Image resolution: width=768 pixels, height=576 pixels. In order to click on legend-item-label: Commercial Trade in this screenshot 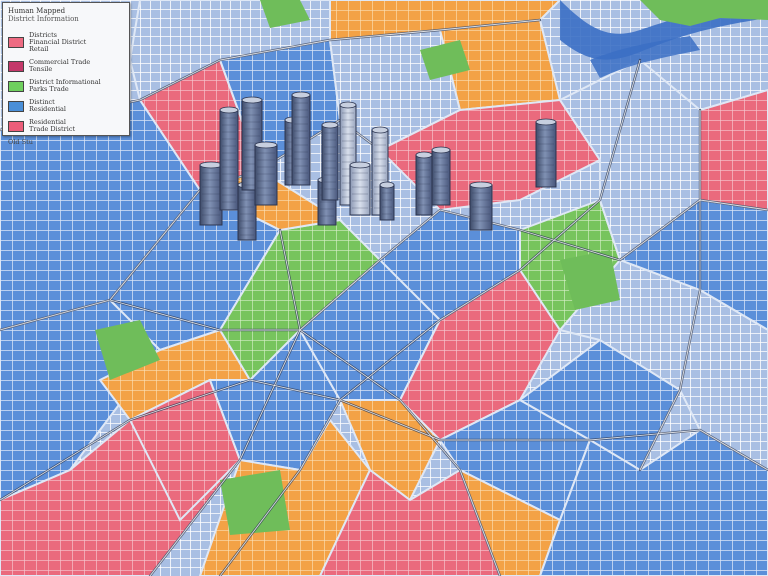, I will do `click(60, 62)`.